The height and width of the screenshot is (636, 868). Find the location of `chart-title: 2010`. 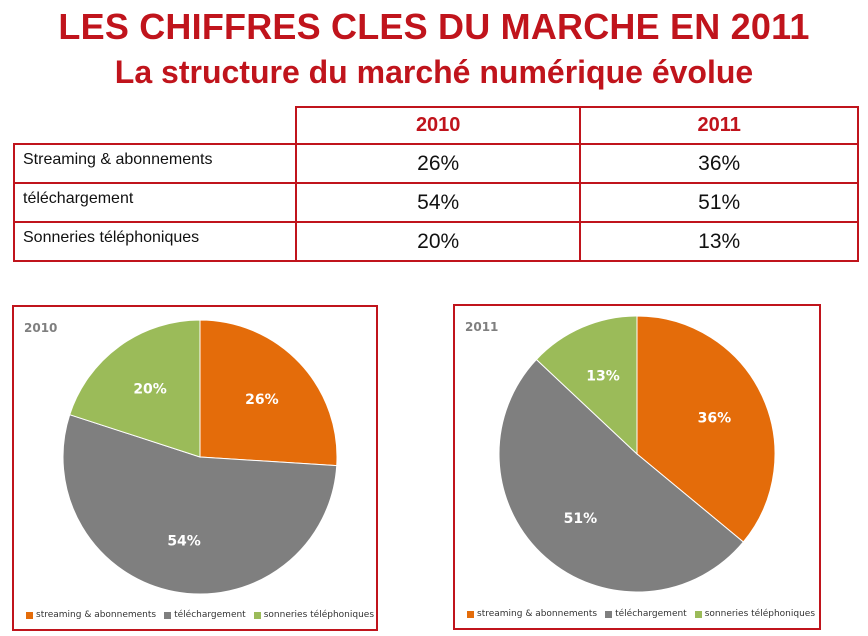

chart-title: 2010 is located at coordinates (41, 328).